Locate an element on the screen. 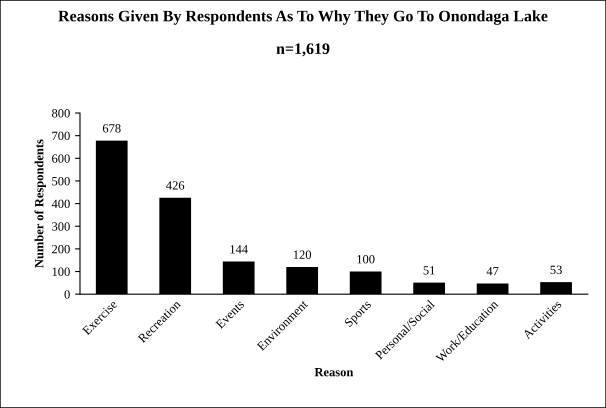 Image resolution: width=606 pixels, height=408 pixels. chart-title: Reasons Given By Respondents As To Why They Go To Onondaga Lake is located at coordinates (303, 17).